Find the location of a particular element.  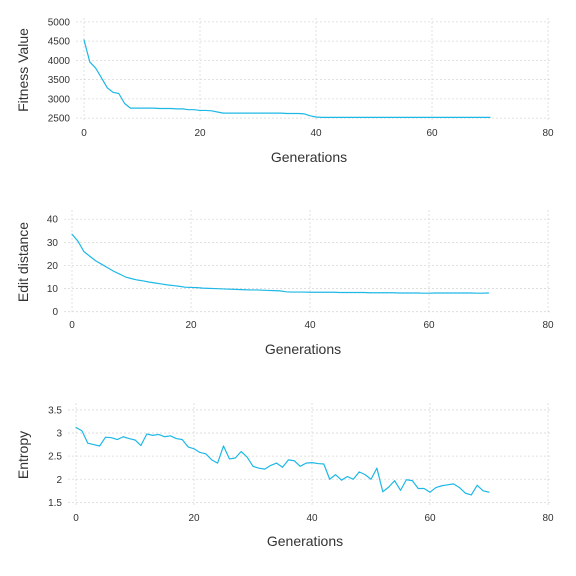

y-tick-label: 5000 is located at coordinates (59, 22).